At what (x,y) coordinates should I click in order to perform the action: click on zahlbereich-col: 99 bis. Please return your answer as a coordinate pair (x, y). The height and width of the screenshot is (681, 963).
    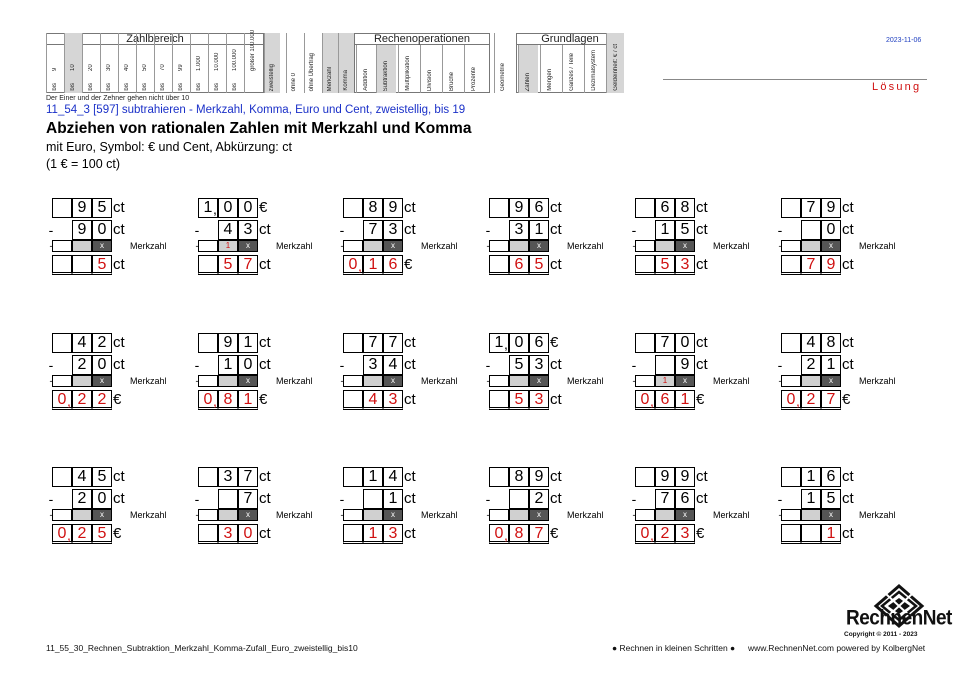
    Looking at the image, I should click on (181, 63).